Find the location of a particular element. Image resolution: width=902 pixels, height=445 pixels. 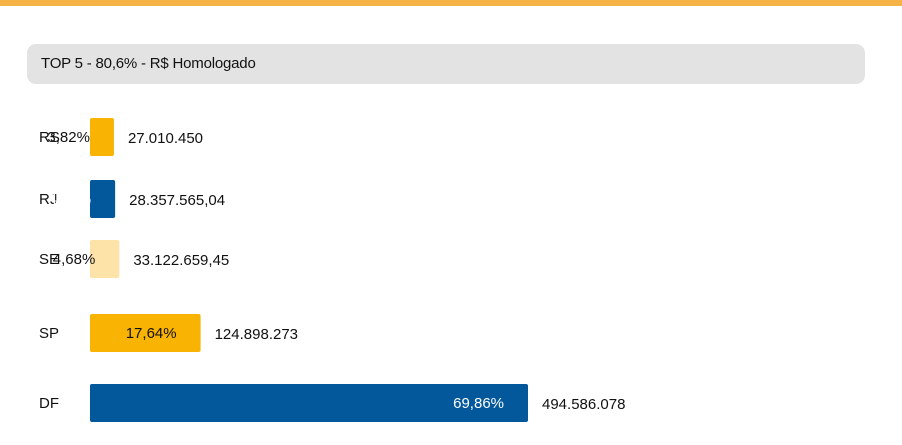

category-label-rj: RJ is located at coordinates (48, 199).